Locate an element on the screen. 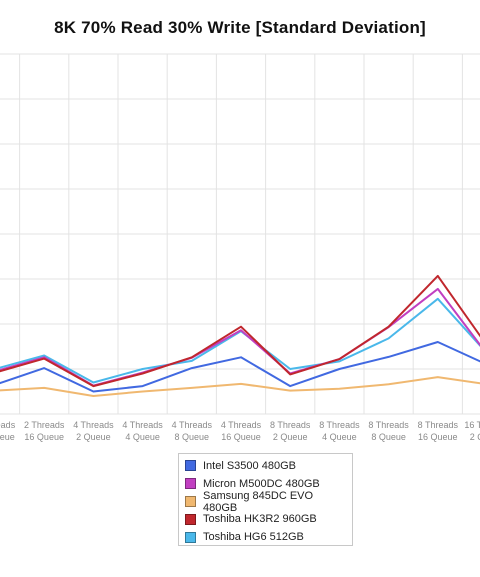 Image resolution: width=480 pixels, height=577 pixels. legend-label: Samsung 845DC EVO 480GB is located at coordinates (258, 501).